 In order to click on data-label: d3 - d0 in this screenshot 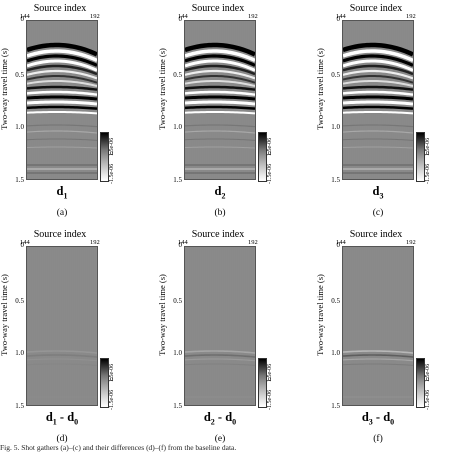, I will do `click(378, 418)`.